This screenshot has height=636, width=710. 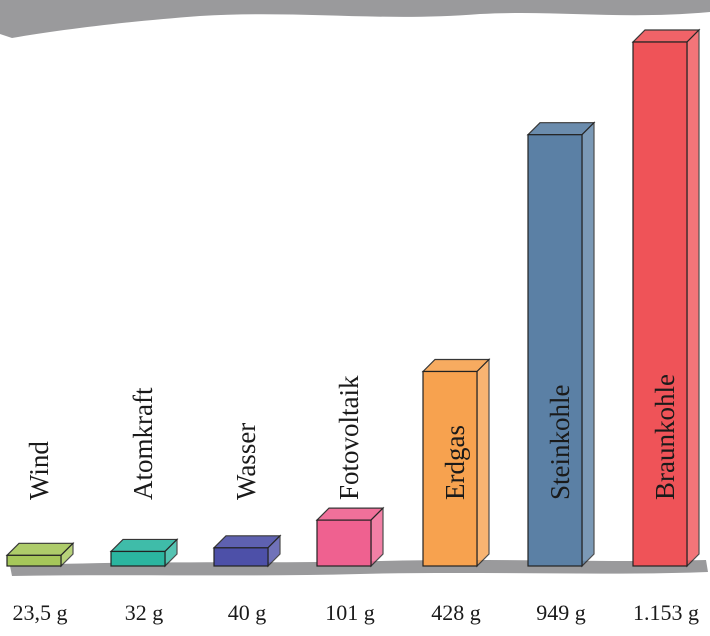 I want to click on value-label: 32 g, so click(x=144, y=612).